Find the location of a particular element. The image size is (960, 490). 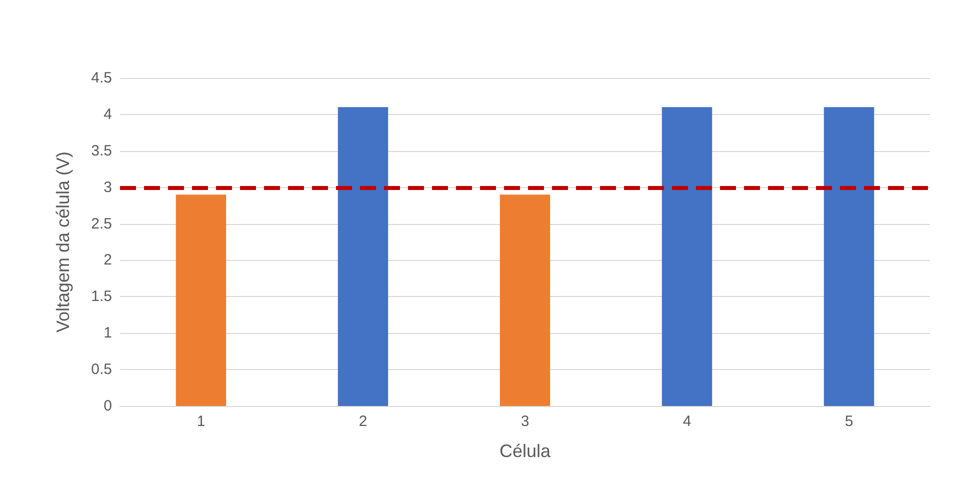

y-tick-label: 0 is located at coordinates (108, 406).